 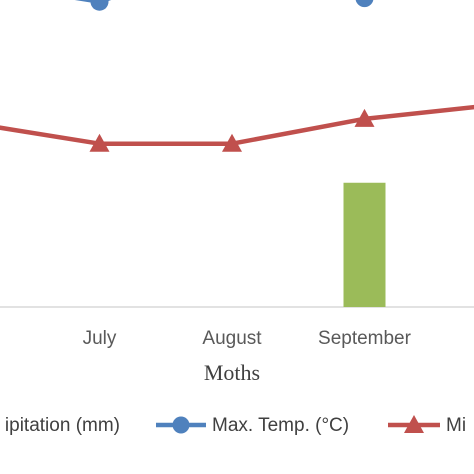 I want to click on legend-label: Max. Temp. (°C), so click(x=280, y=425).